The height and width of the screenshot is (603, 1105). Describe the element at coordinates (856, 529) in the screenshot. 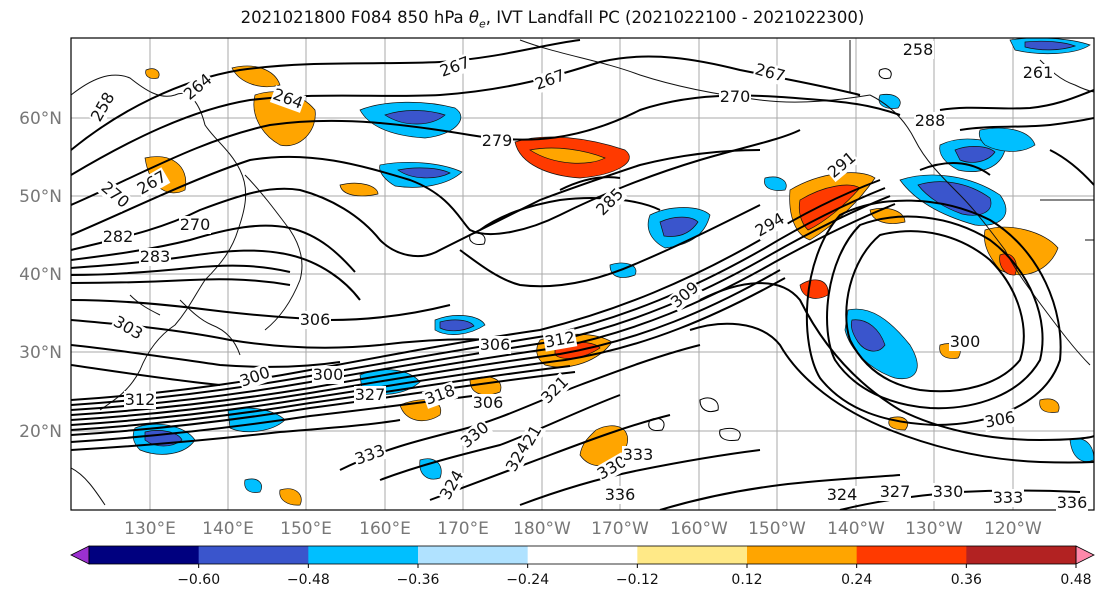

I see `lon-label-140w: 140°W` at that location.